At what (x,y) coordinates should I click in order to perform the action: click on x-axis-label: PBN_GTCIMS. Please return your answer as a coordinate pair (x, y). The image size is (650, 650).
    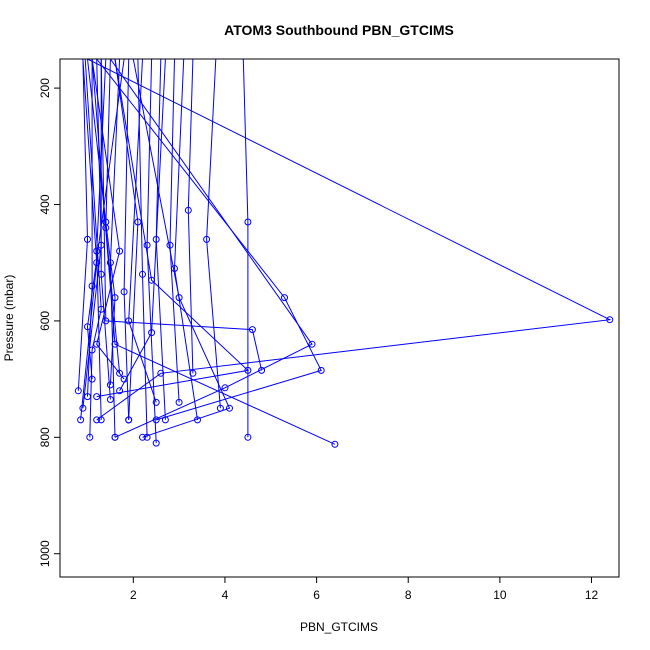
    Looking at the image, I should click on (339, 627).